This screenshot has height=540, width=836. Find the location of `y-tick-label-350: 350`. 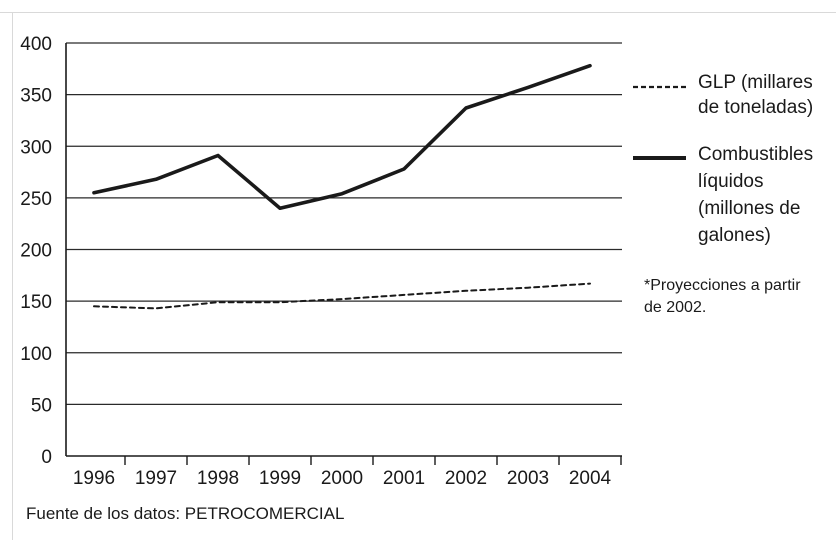

y-tick-label-350: 350 is located at coordinates (36, 96).